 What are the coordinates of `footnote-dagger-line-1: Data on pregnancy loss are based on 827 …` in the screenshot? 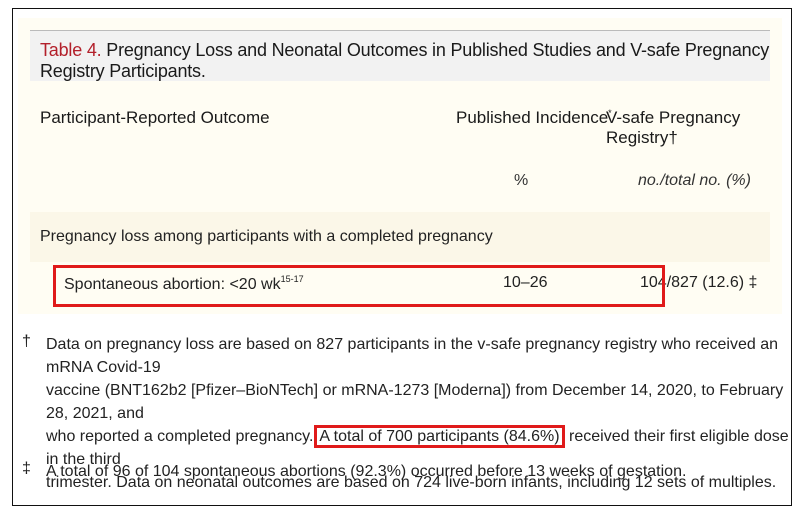 It's located at (412, 356).